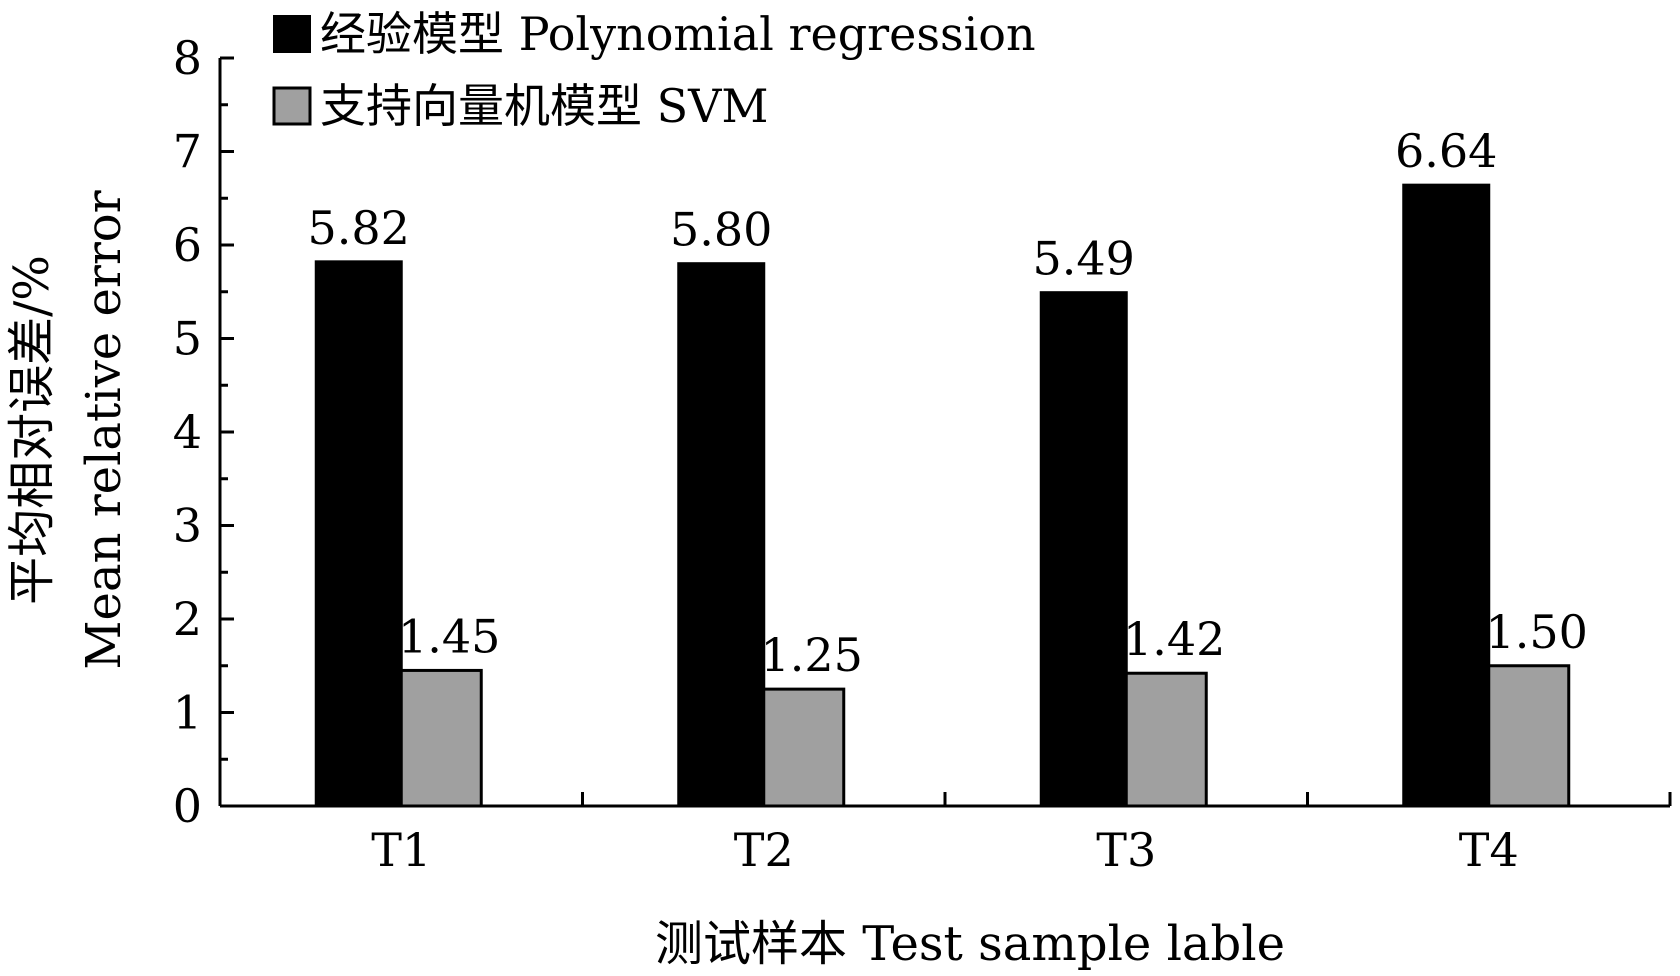 The image size is (1680, 976). I want to click on y-tick-label: 8, so click(187, 58).